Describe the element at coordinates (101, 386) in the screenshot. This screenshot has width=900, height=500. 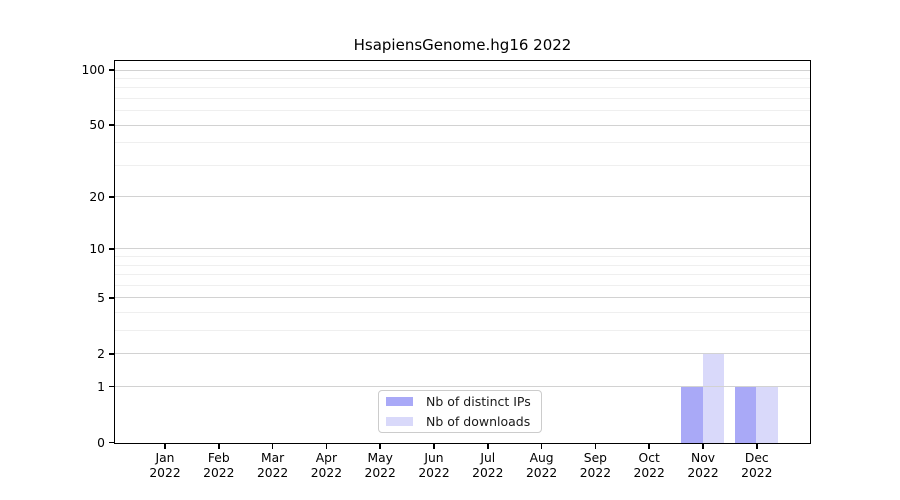
I see `y-tick-label: 1` at that location.